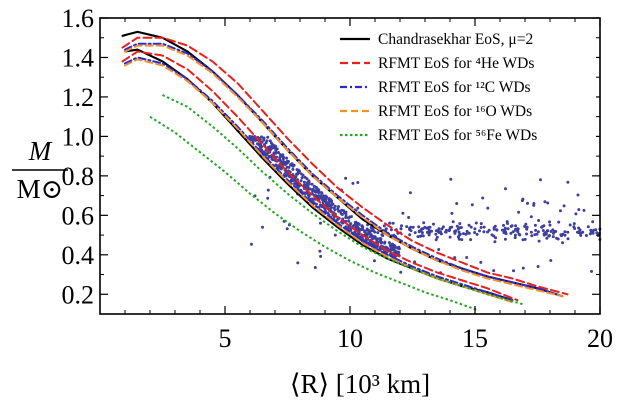 This screenshot has height=407, width=623. What do you see at coordinates (360, 384) in the screenshot?
I see `x-axis-title: ⟨R⟩ [10³ km]` at bounding box center [360, 384].